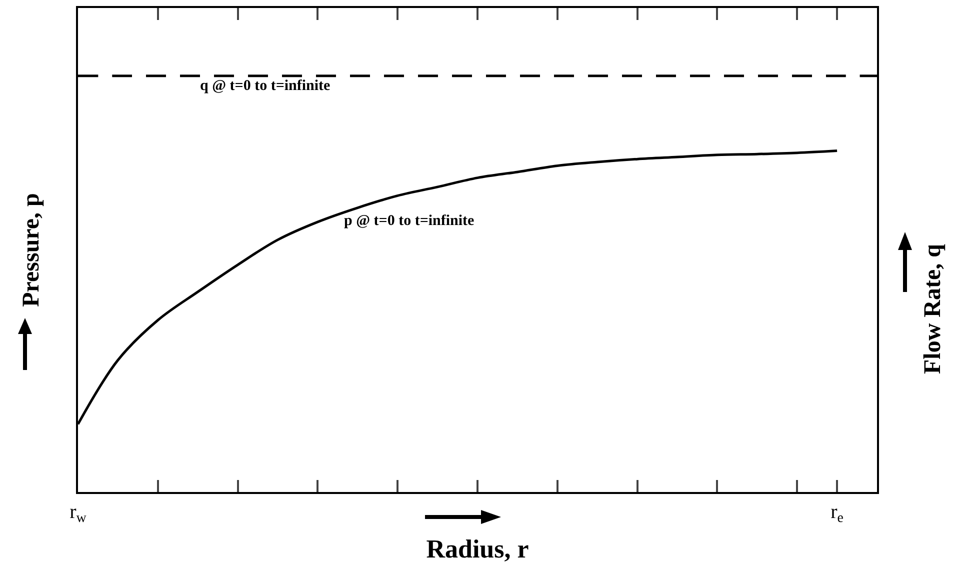 Image resolution: width=954 pixels, height=565 pixels. What do you see at coordinates (933, 308) in the screenshot?
I see `y2-axis-title: Flow Rate, q` at bounding box center [933, 308].